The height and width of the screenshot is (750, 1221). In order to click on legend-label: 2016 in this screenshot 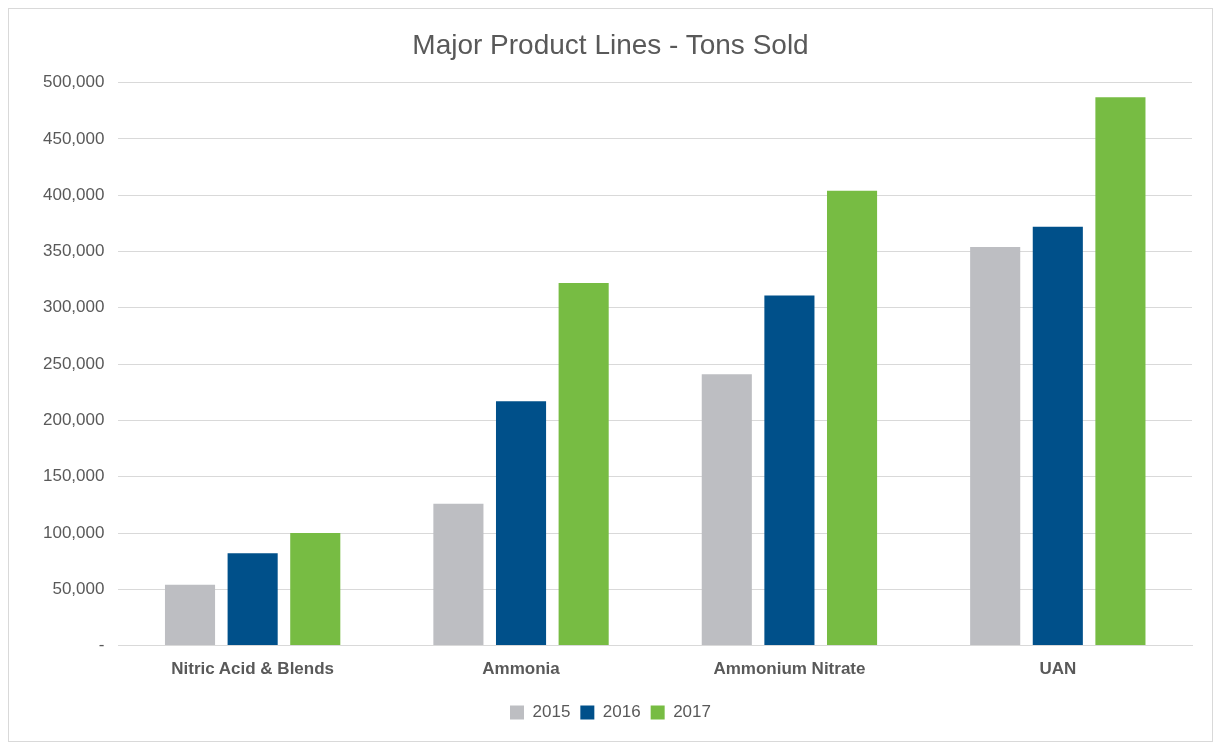, I will do `click(621, 712)`.